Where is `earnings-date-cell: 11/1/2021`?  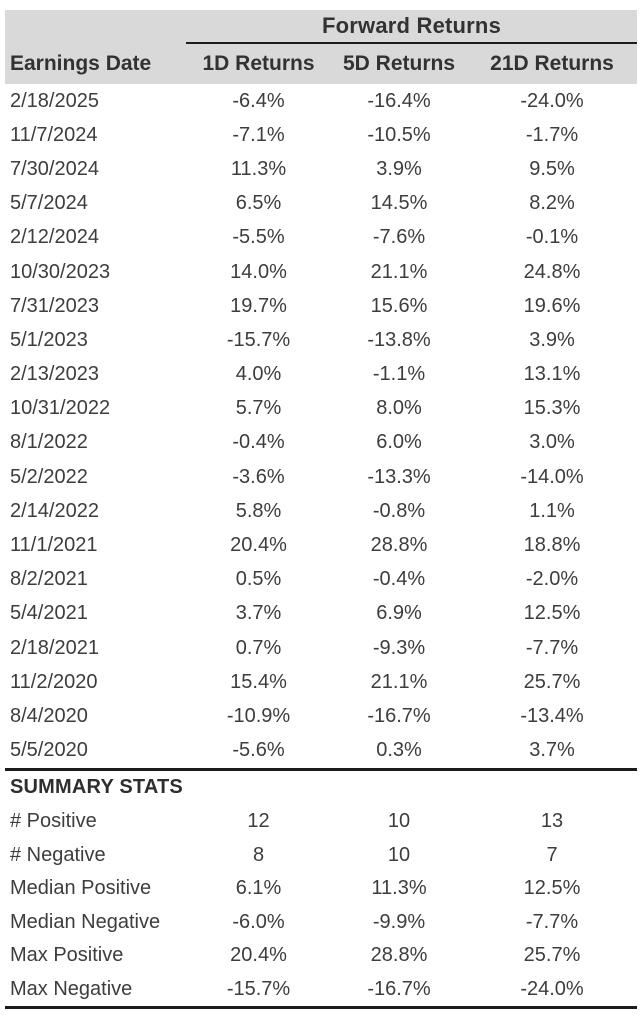 earnings-date-cell: 11/1/2021 is located at coordinates (54, 545).